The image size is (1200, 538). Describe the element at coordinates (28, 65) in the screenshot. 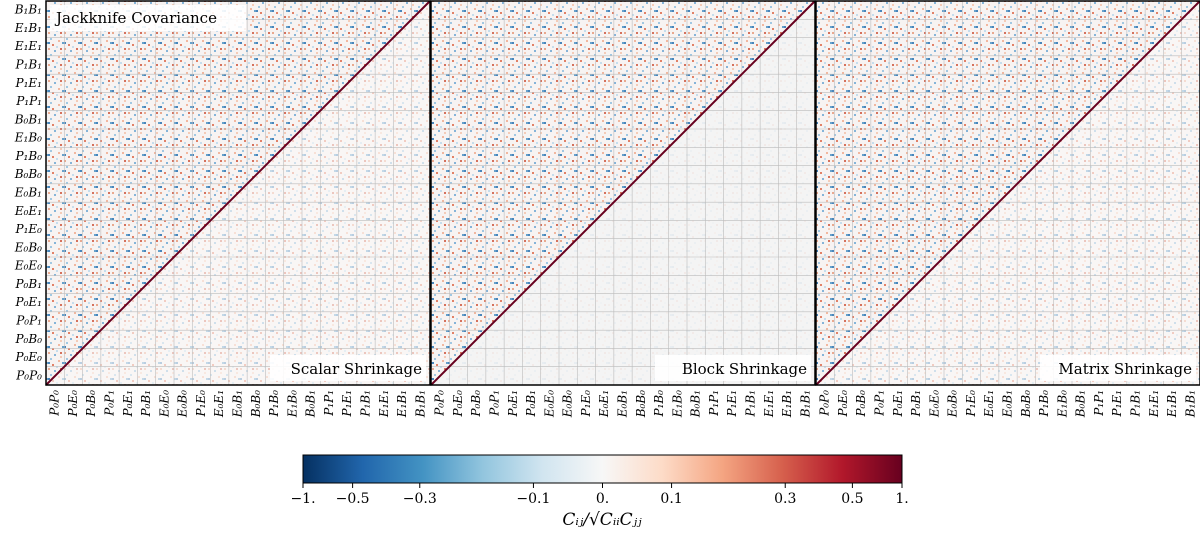

I see `y-tick-label: P₁B₁` at that location.